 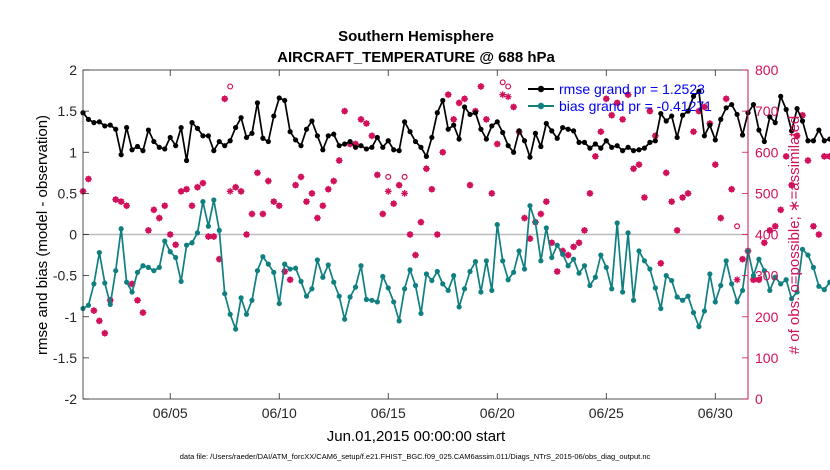 I want to click on x-axis-label: Jun.01,2015 00:00:00 start, so click(x=416, y=436).